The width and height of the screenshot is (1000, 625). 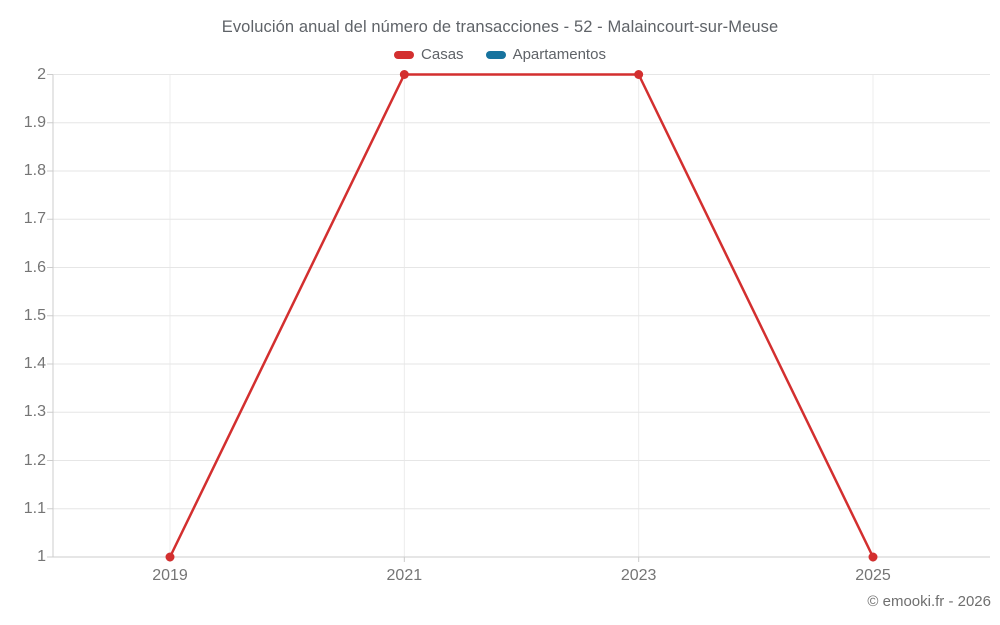 I want to click on y-tick-label: 1.3, so click(x=34, y=412).